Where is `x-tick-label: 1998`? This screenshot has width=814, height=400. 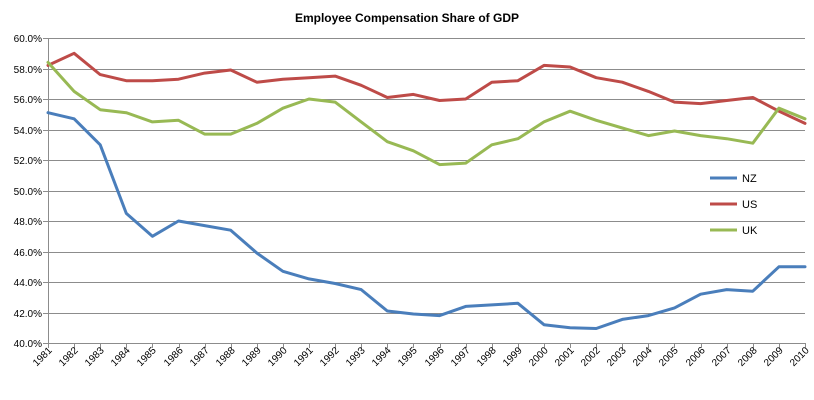 x-tick-label: 1998 is located at coordinates (487, 357).